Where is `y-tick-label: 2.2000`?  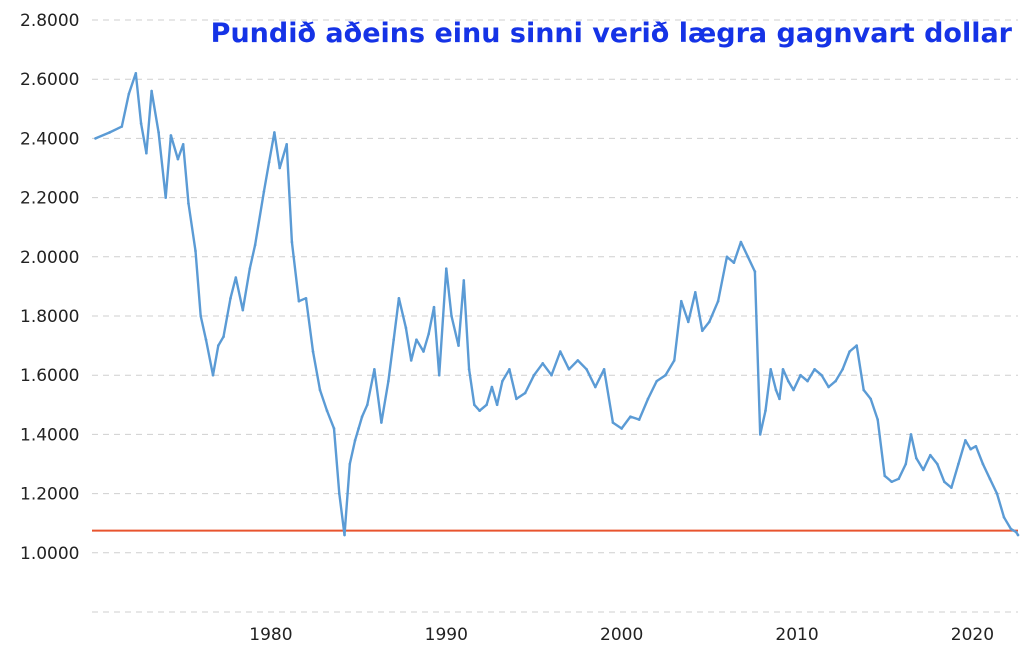 y-tick-label: 2.2000 is located at coordinates (49, 199).